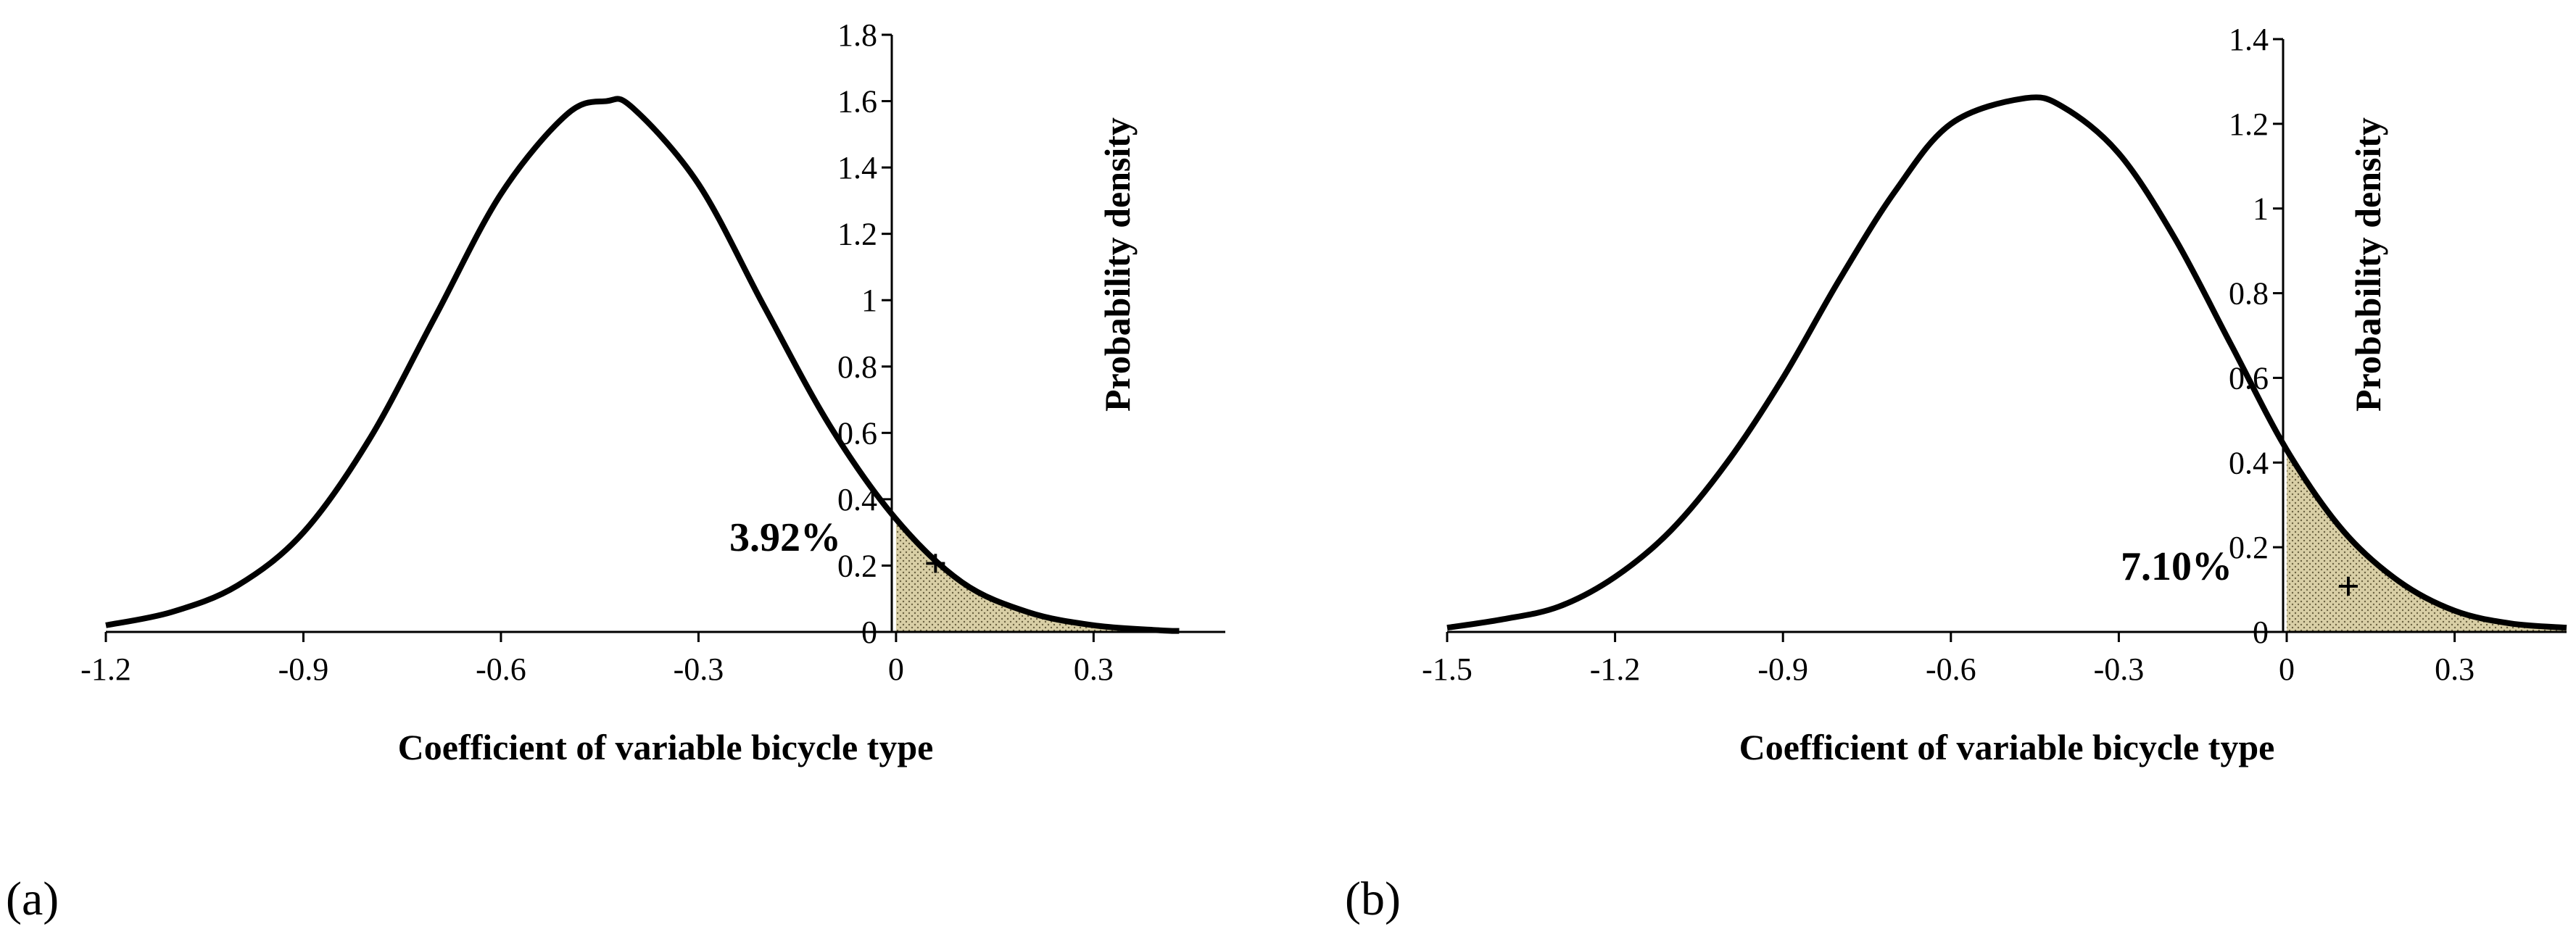  What do you see at coordinates (2249, 462) in the screenshot?
I see `y-tick-label: 0.4` at bounding box center [2249, 462].